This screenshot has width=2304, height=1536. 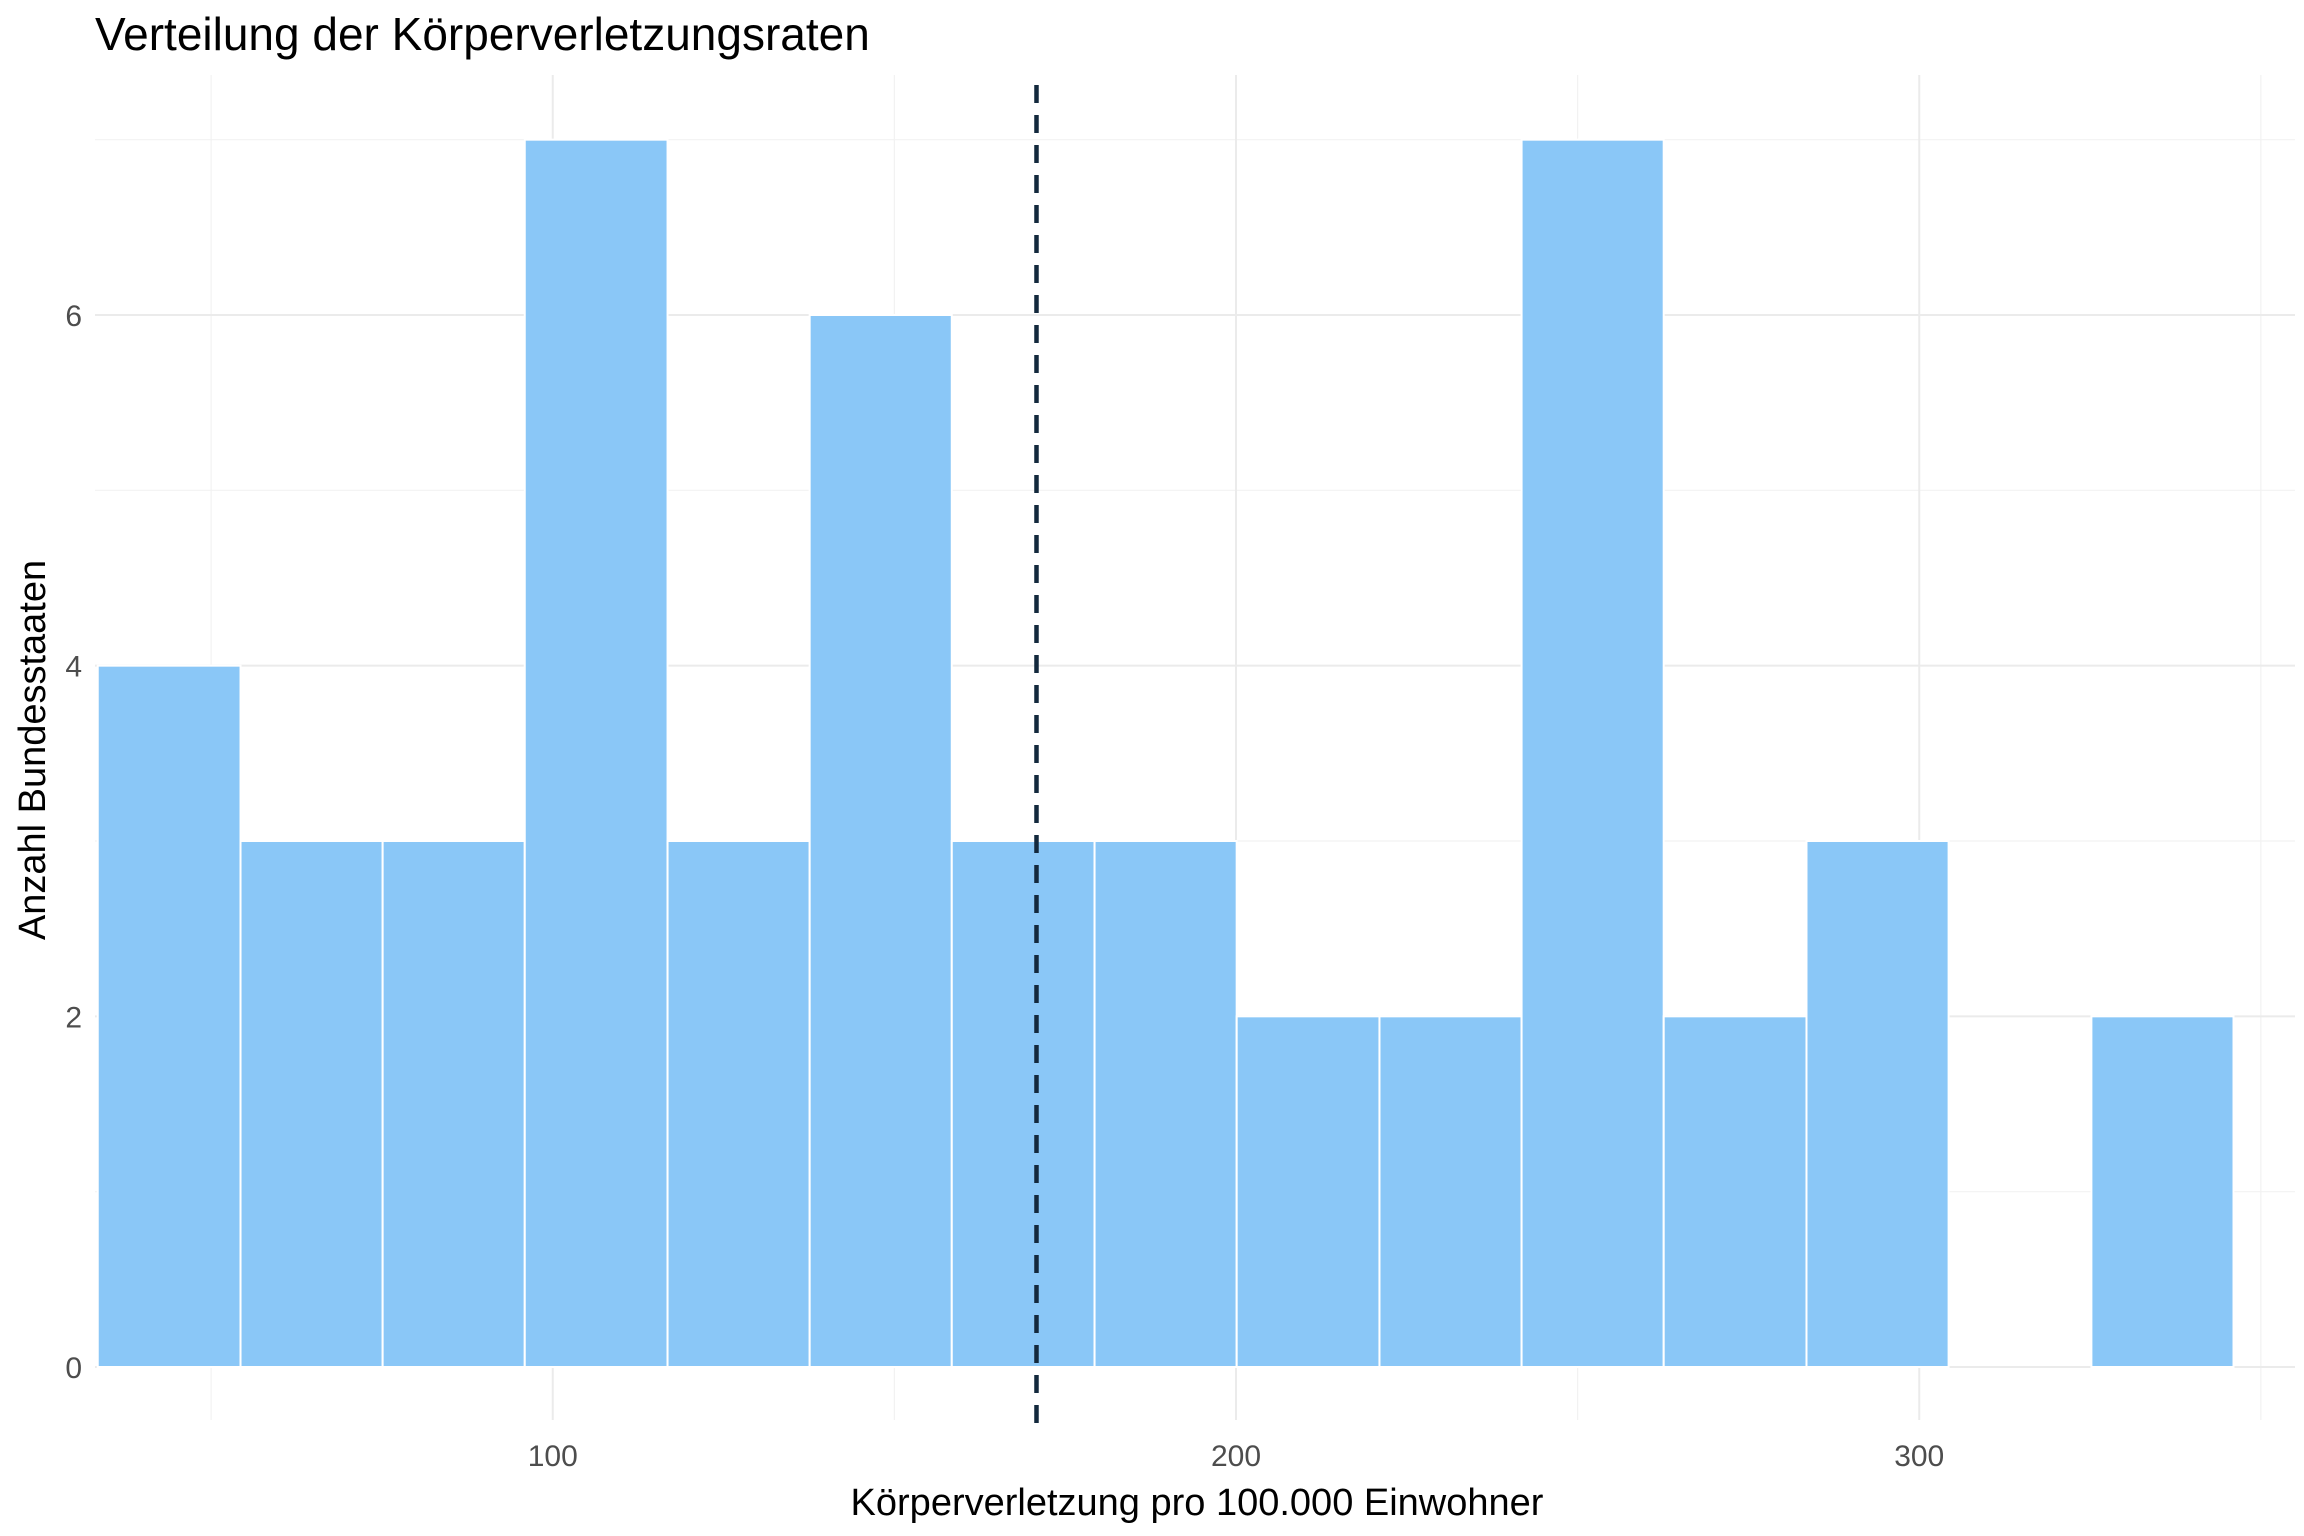 I want to click on y-tick-label: 0, so click(x=73, y=1368).